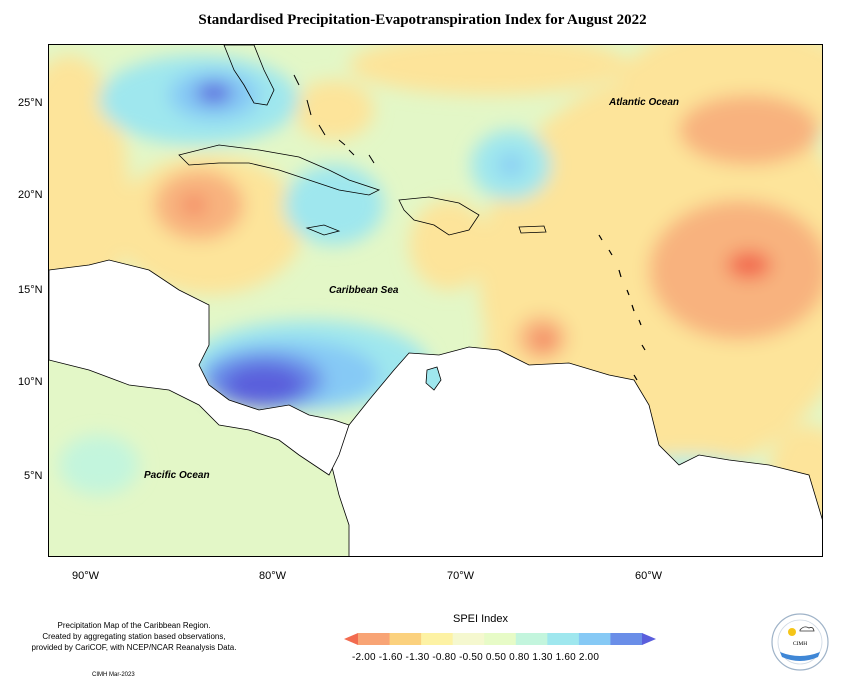 The height and width of the screenshot is (684, 845). What do you see at coordinates (323, 230) in the screenshot?
I see `island-jamaica` at bounding box center [323, 230].